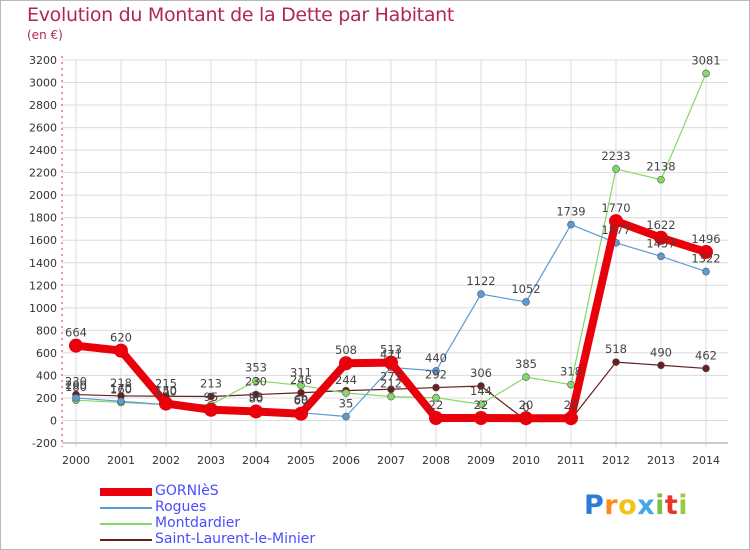  What do you see at coordinates (301, 460) in the screenshot?
I see `x-tick-label: 2005` at bounding box center [301, 460].